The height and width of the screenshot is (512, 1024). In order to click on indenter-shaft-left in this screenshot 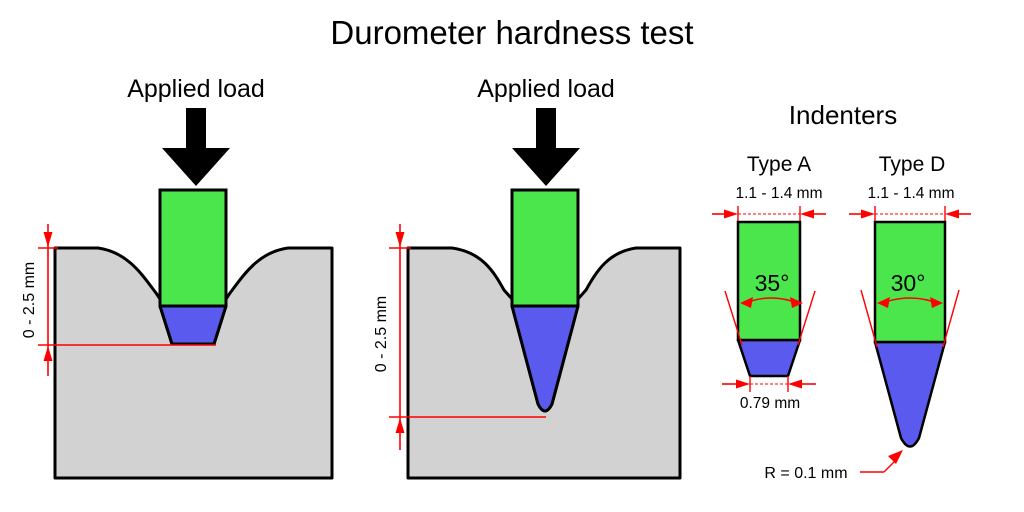, I will do `click(193, 248)`.